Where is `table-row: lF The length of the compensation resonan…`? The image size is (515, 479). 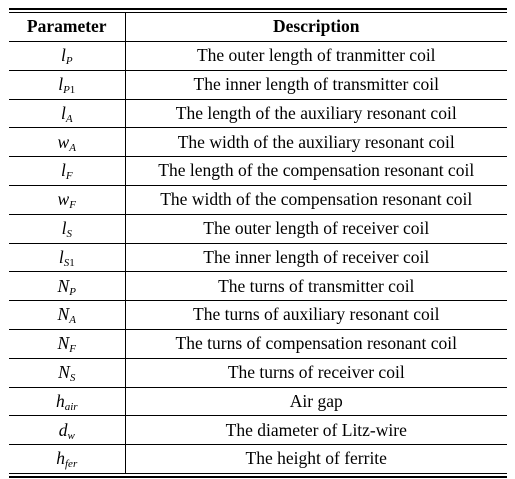
table-row: lF The length of the compensation resonan… is located at coordinates (258, 171).